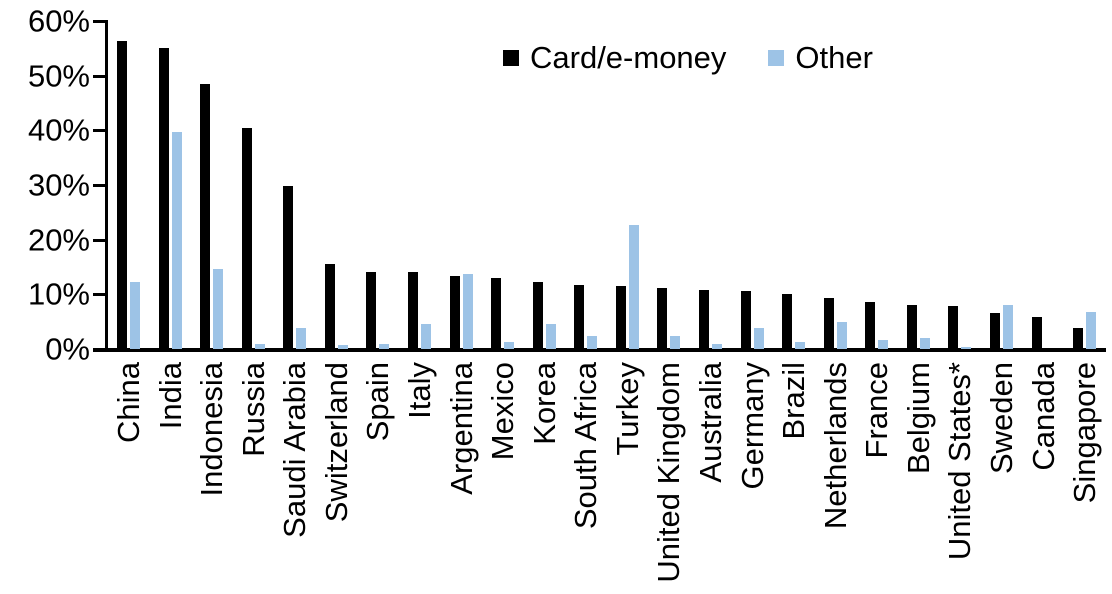 The width and height of the screenshot is (1112, 594). Describe the element at coordinates (176, 240) in the screenshot. I see `bar-other-india` at that location.